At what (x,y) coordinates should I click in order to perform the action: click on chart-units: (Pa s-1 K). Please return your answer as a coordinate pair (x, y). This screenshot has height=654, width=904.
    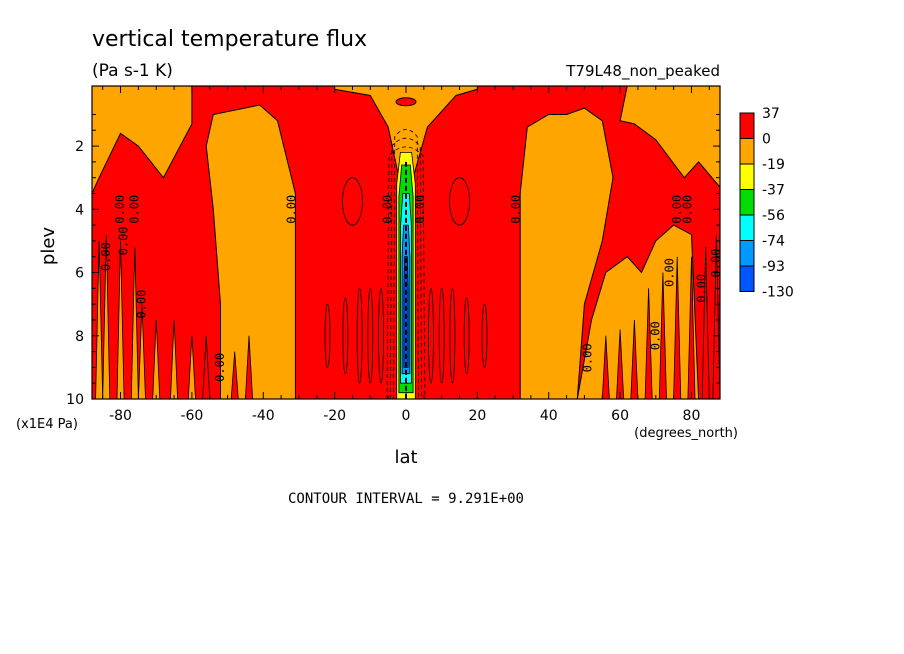
    Looking at the image, I should click on (132, 71).